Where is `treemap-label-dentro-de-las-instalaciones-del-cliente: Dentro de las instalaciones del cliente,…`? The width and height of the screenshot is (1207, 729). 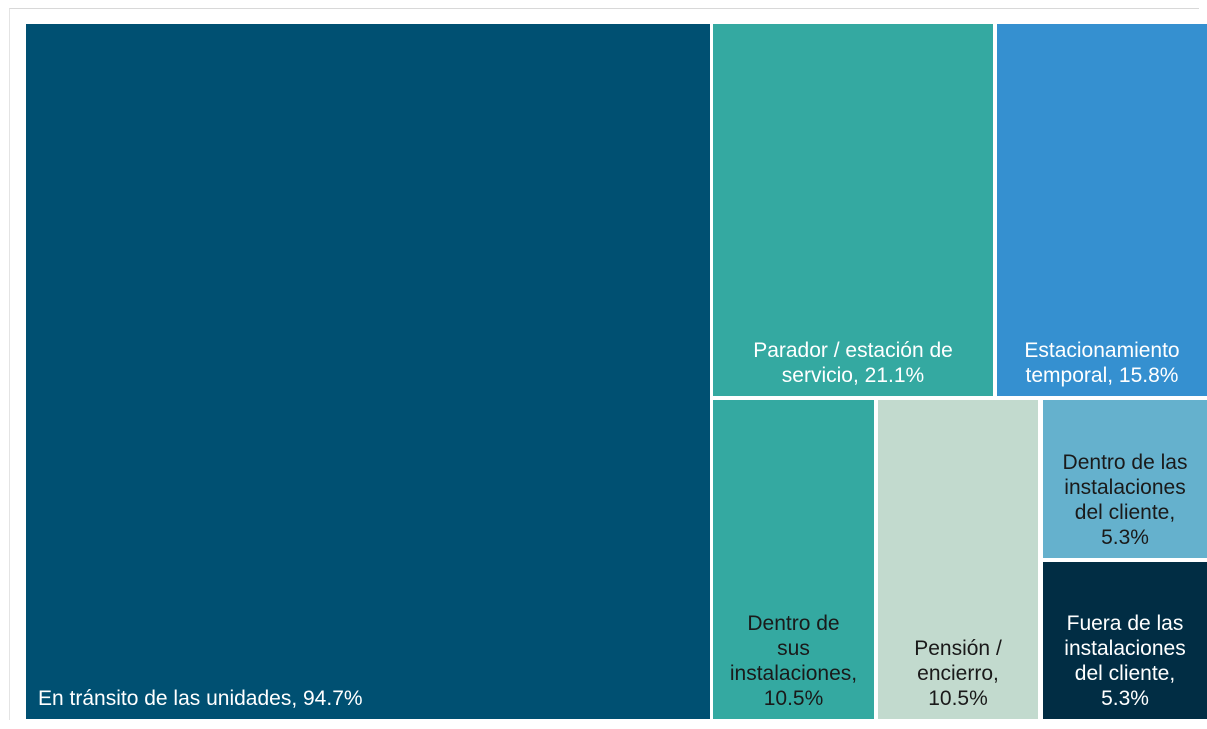 treemap-label-dentro-de-las-instalaciones-del-cliente: Dentro de las instalaciones del cliente,… is located at coordinates (1125, 500).